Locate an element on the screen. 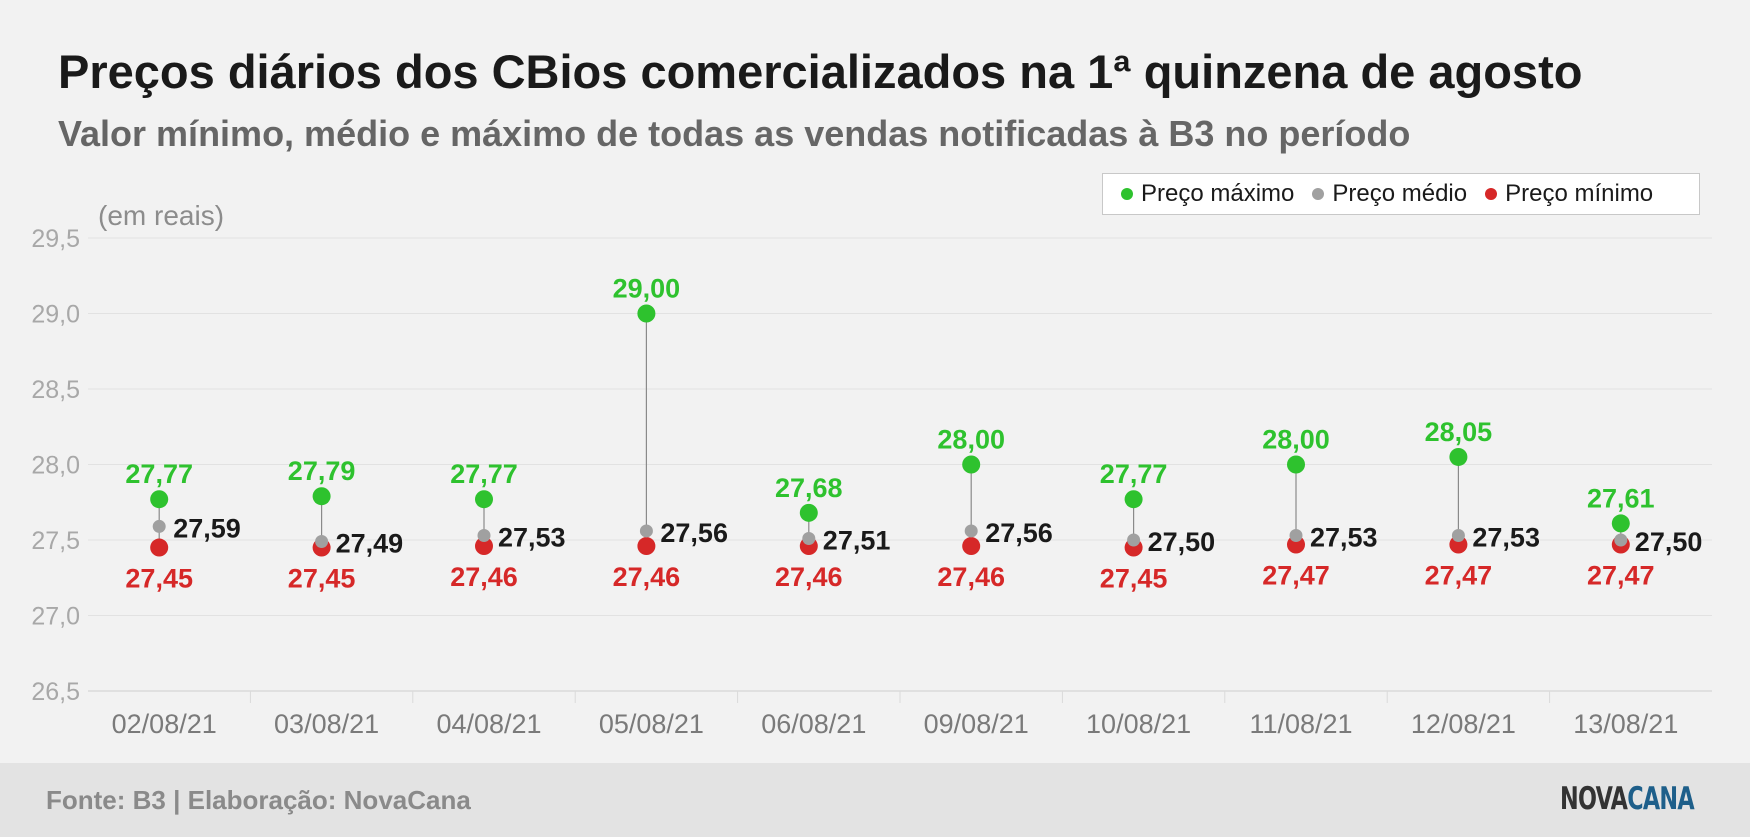  max-value-label: 27,61 is located at coordinates (1621, 498).